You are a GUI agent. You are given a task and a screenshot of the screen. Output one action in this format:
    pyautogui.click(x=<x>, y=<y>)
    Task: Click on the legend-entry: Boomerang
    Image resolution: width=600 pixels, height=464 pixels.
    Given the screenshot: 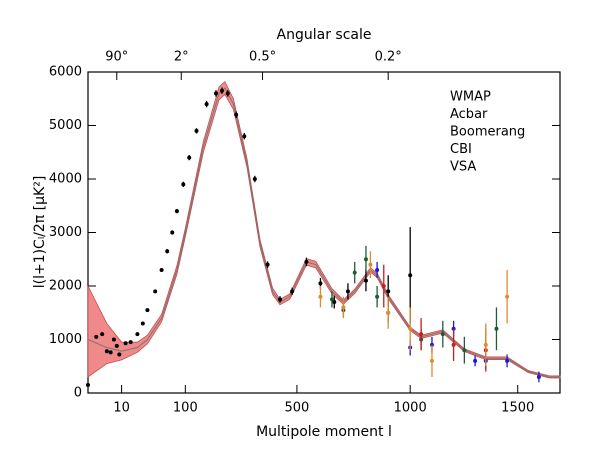 What is the action you would take?
    pyautogui.click(x=487, y=132)
    